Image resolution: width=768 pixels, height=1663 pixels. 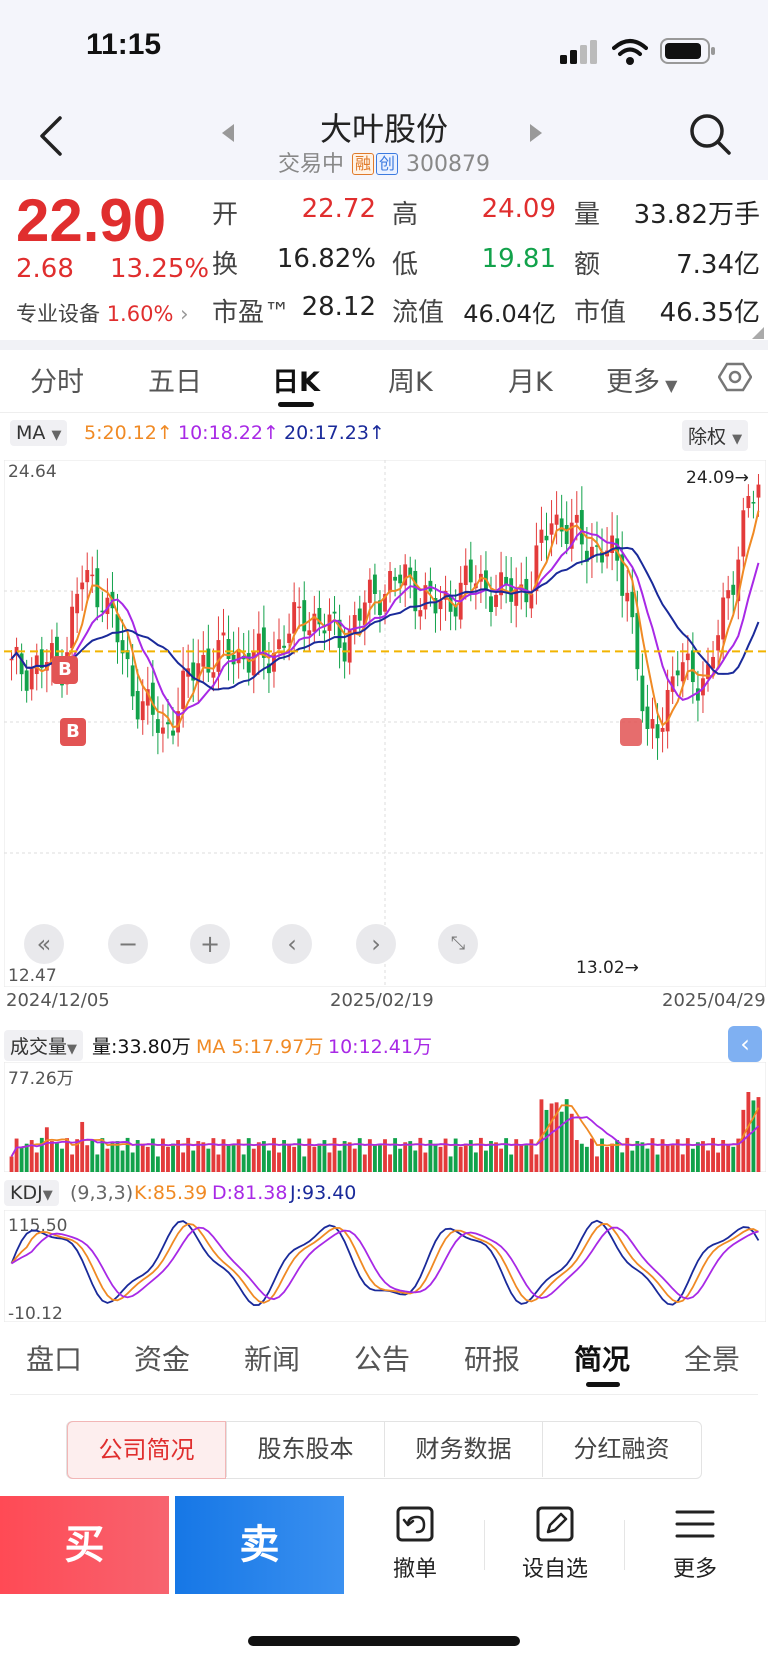 I want to click on volume-selector: 成交量▼, so click(x=44, y=1045).